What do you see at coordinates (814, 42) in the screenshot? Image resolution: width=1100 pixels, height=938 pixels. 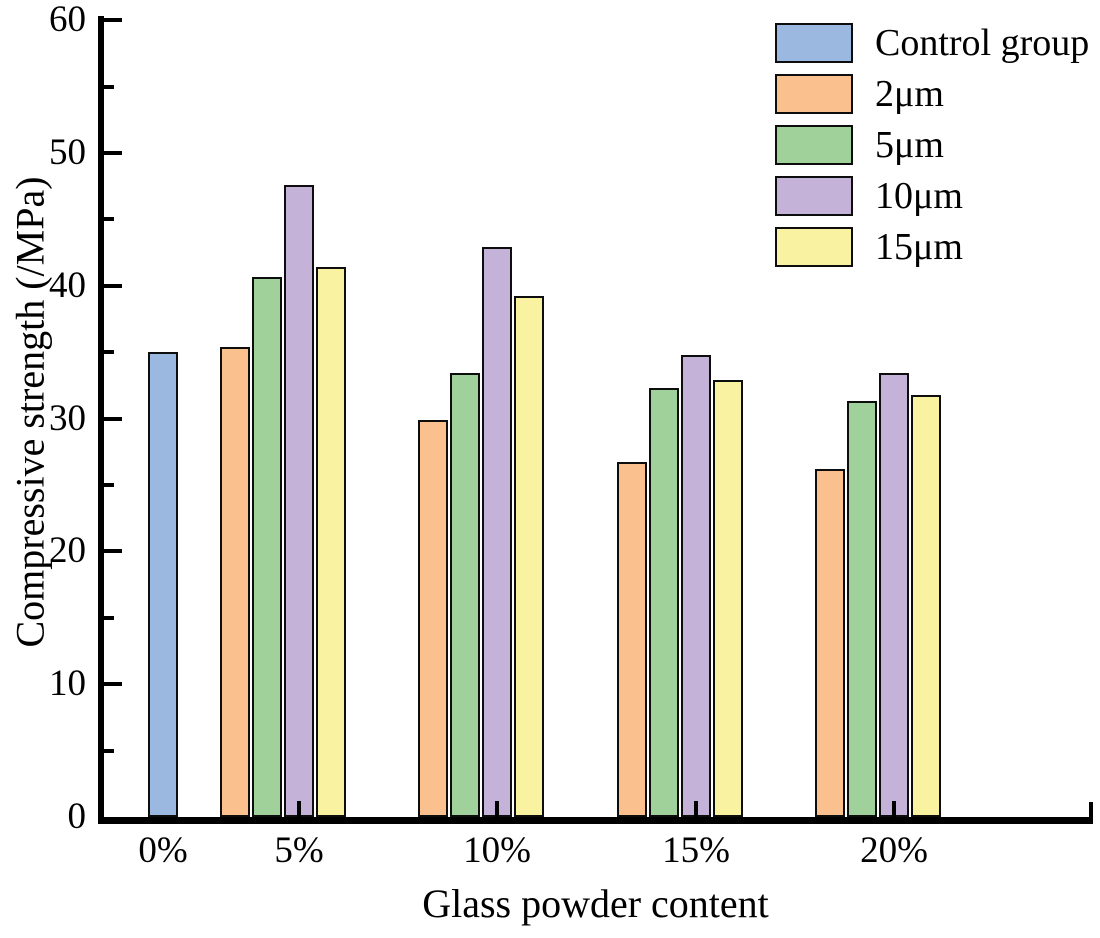 I see `legend-swatch-Control group` at bounding box center [814, 42].